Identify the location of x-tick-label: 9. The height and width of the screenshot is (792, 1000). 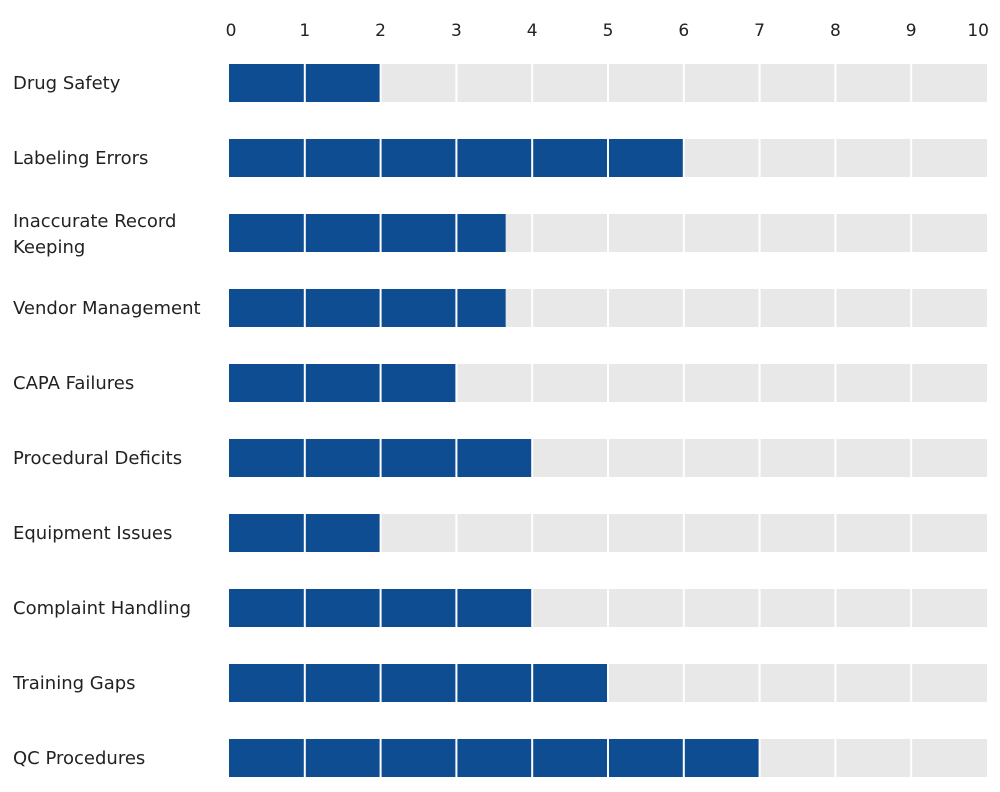
(911, 31).